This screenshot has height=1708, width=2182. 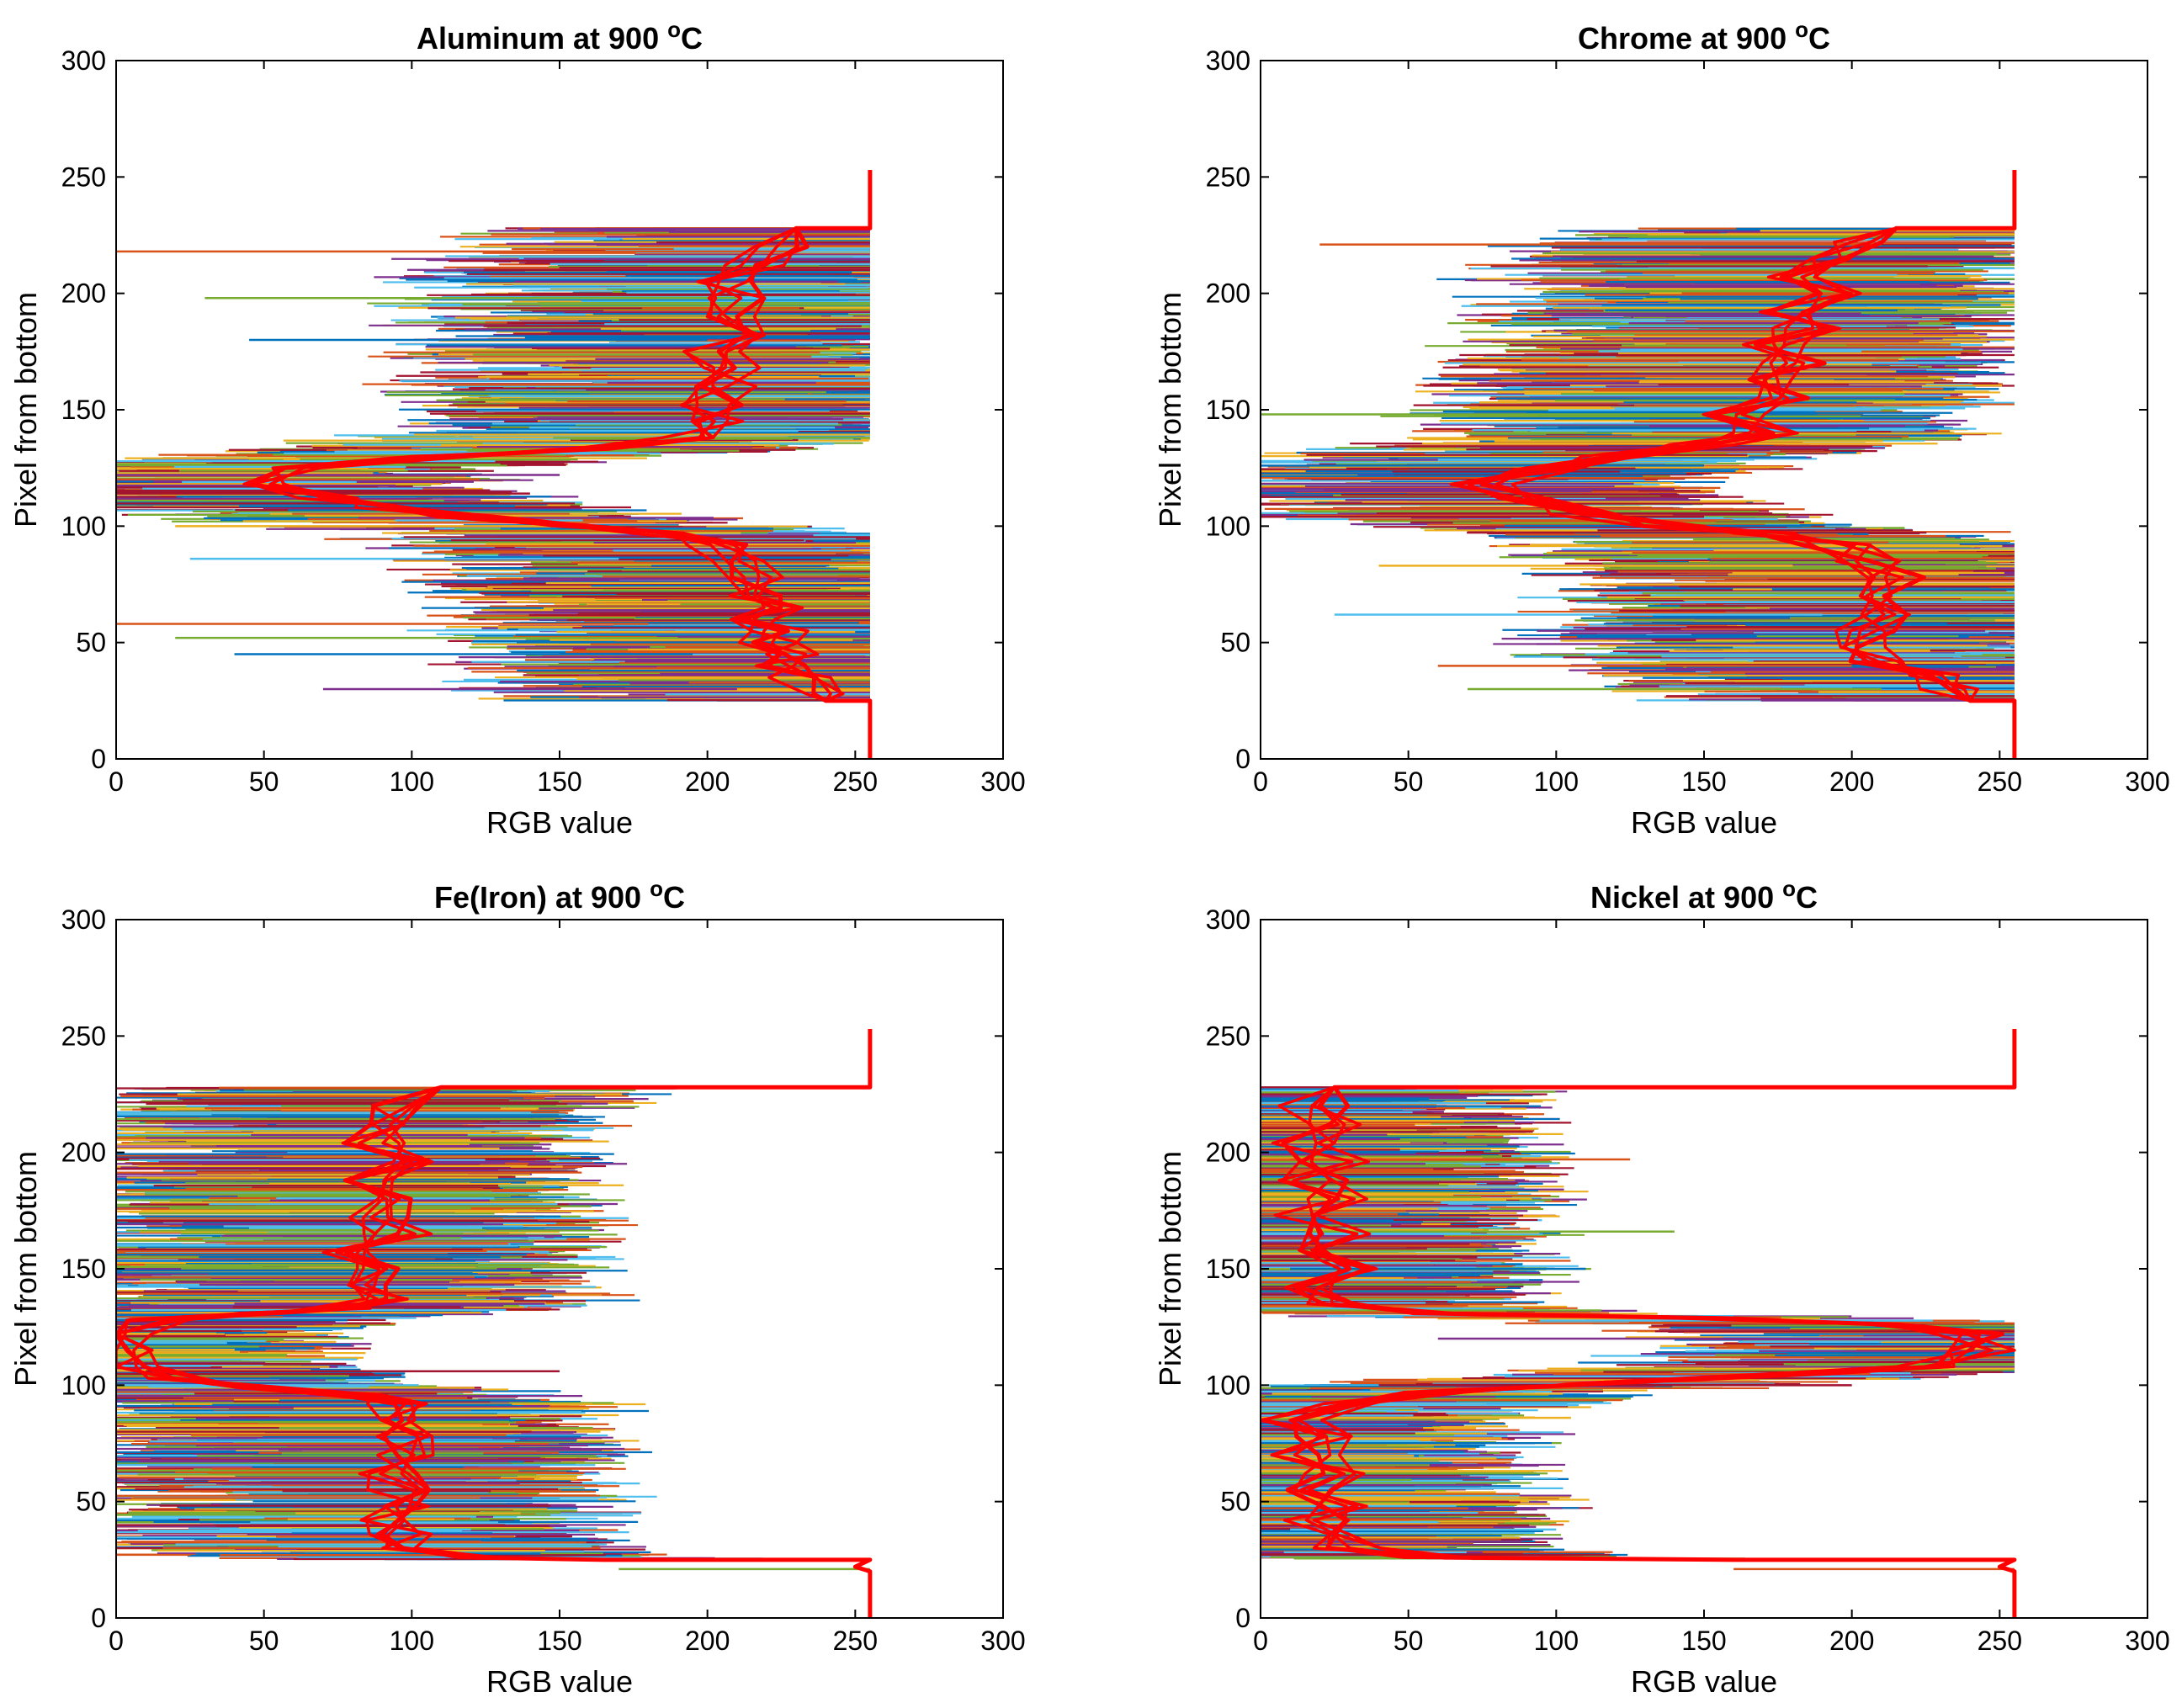 I want to click on chart-title-text: Fe(Iron) at 900, so click(x=542, y=898).